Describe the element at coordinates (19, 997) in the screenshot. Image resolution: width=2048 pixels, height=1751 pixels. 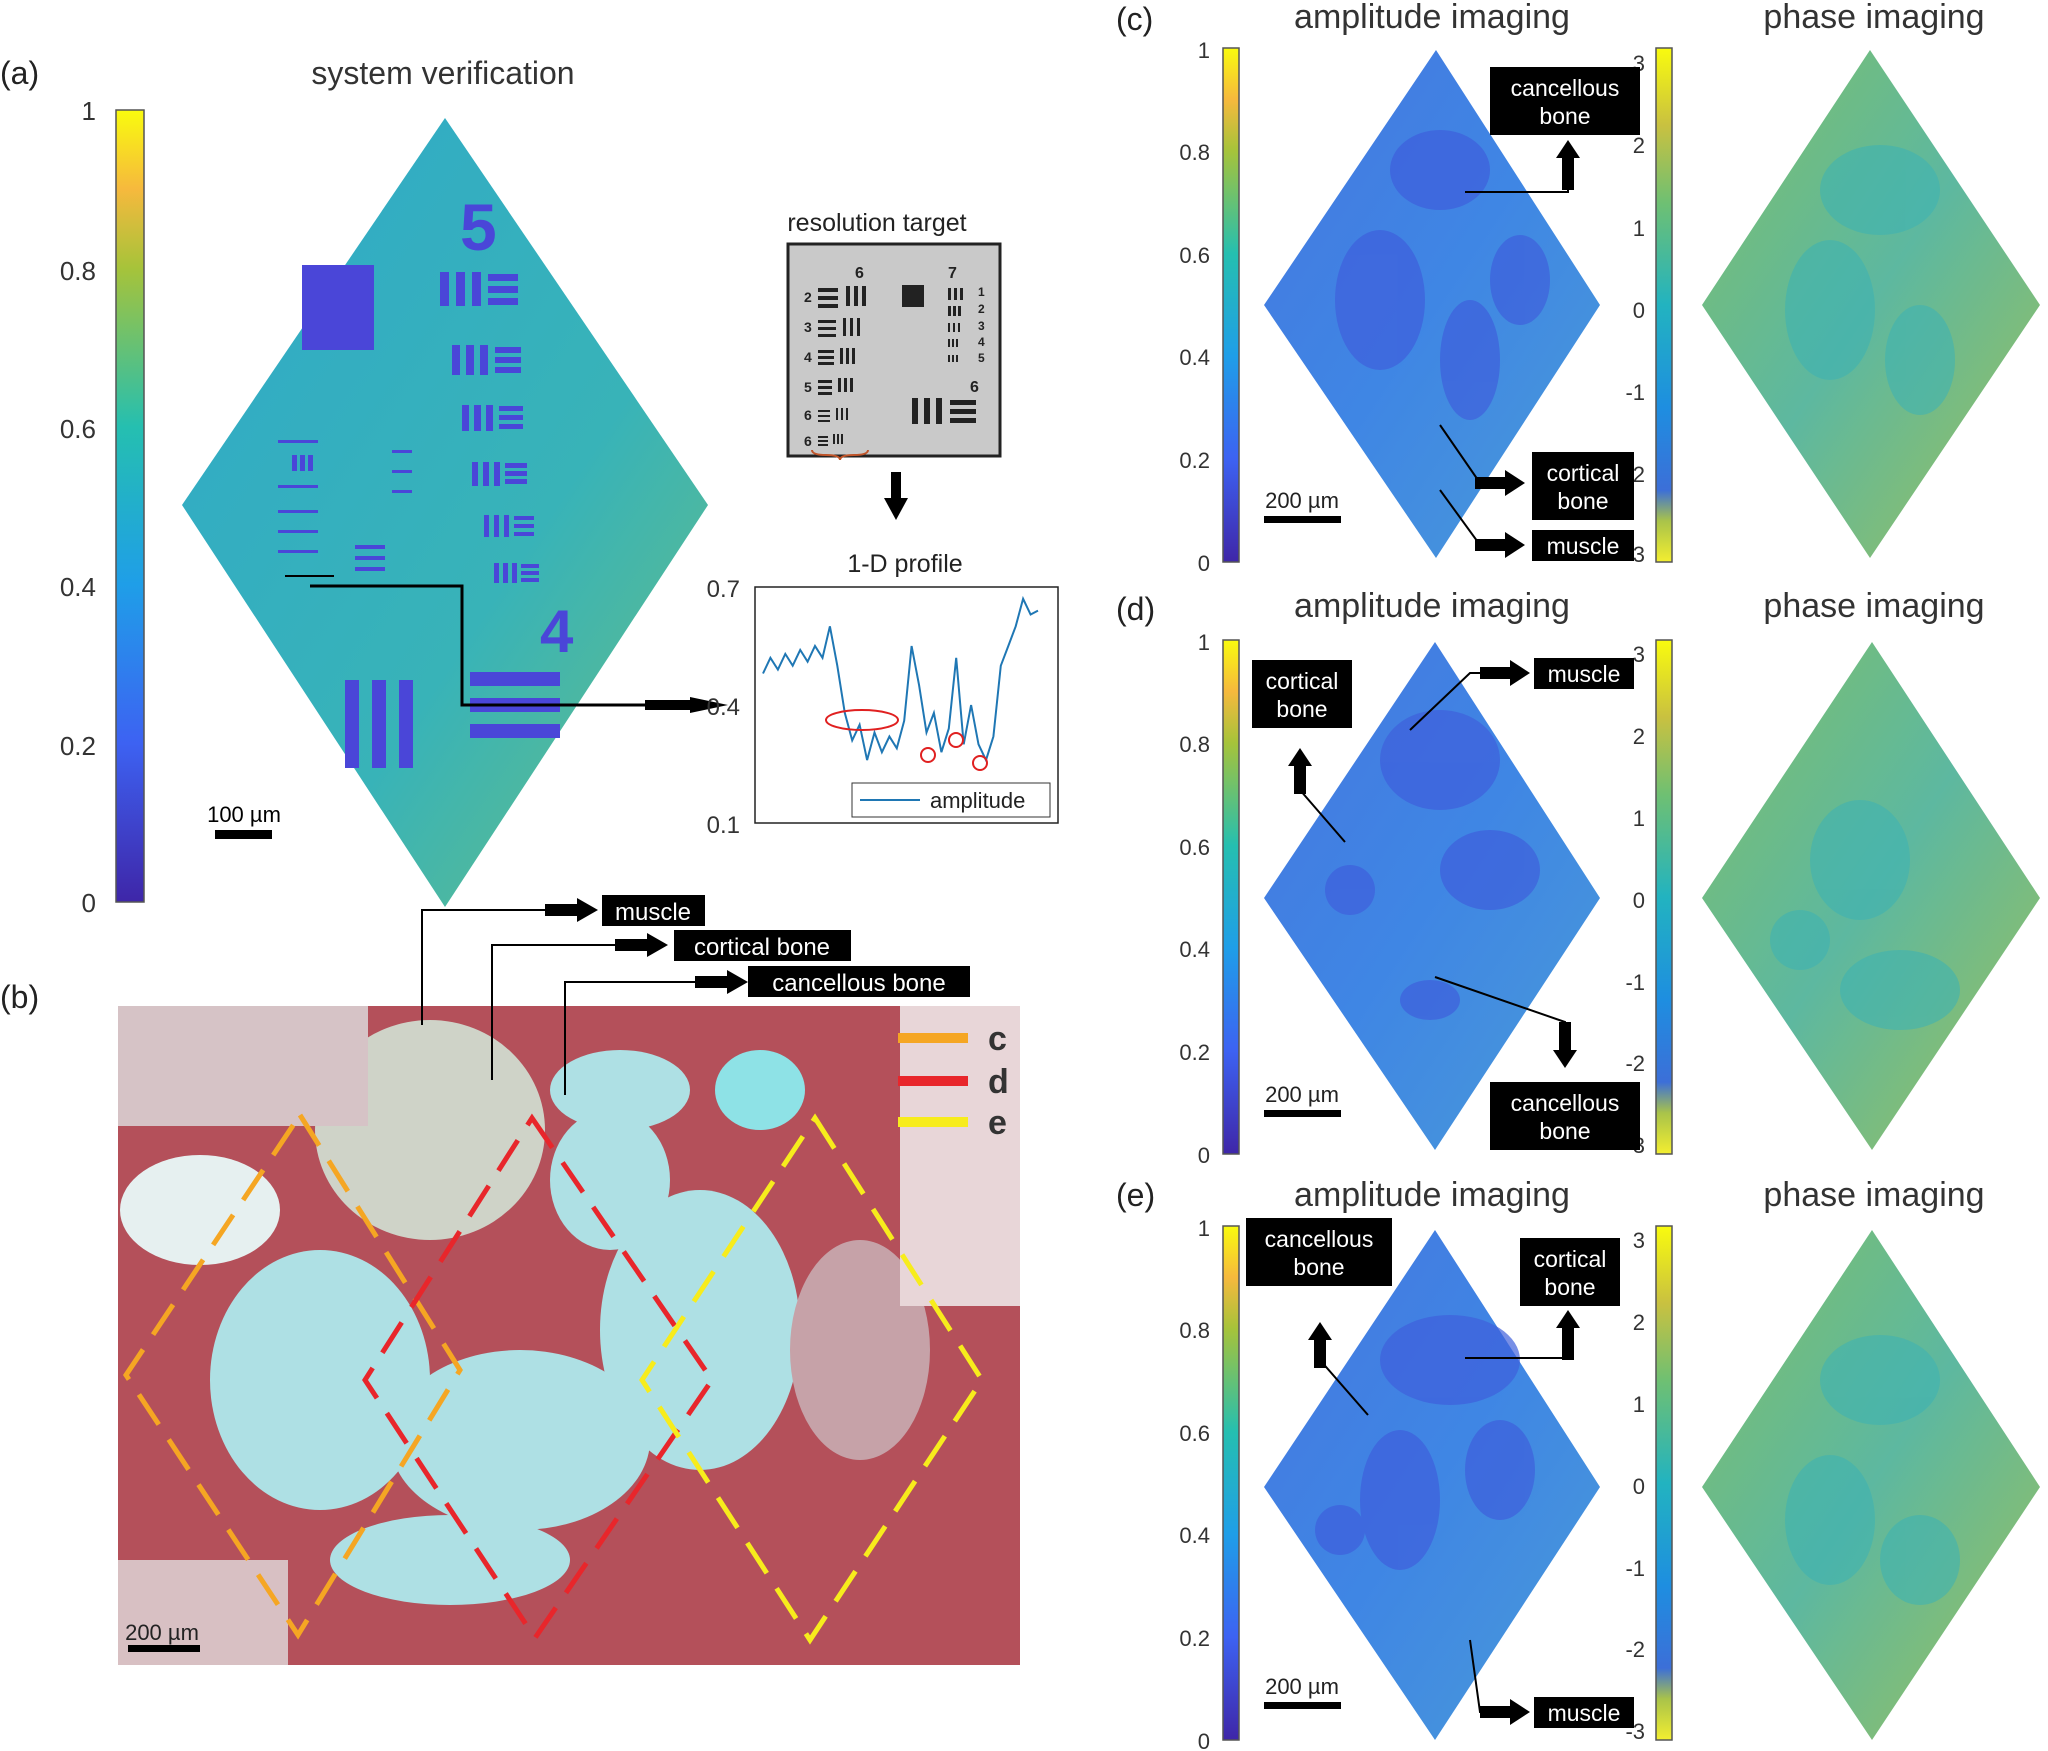
I see `panel-b-label: (b)` at that location.